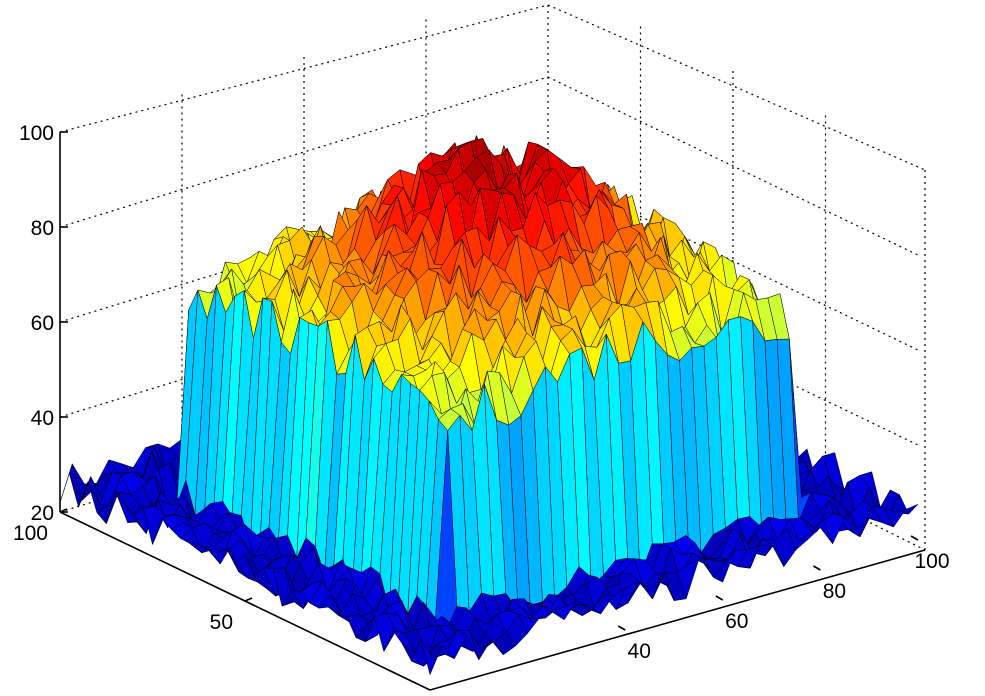 This screenshot has width=985, height=696. What do you see at coordinates (733, 261) in the screenshot?
I see `grid-line-z-60-right-wall` at bounding box center [733, 261].